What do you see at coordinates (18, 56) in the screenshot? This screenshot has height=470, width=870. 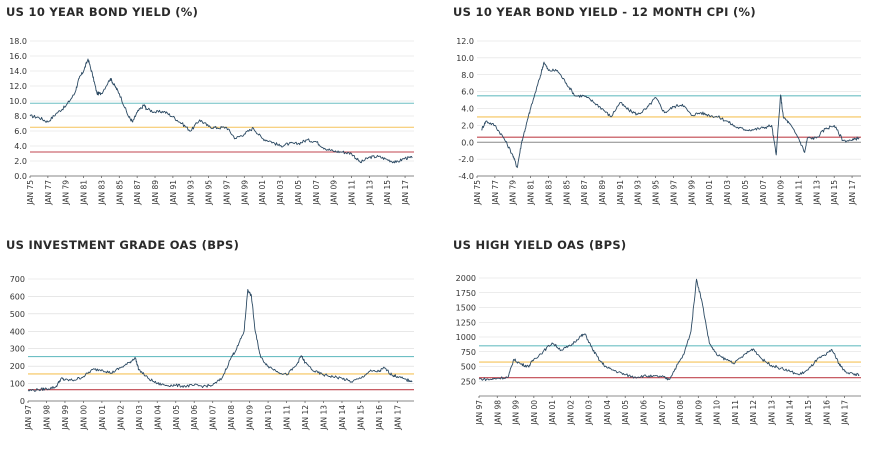 I see `y-tick-label: 16.0` at bounding box center [18, 56].